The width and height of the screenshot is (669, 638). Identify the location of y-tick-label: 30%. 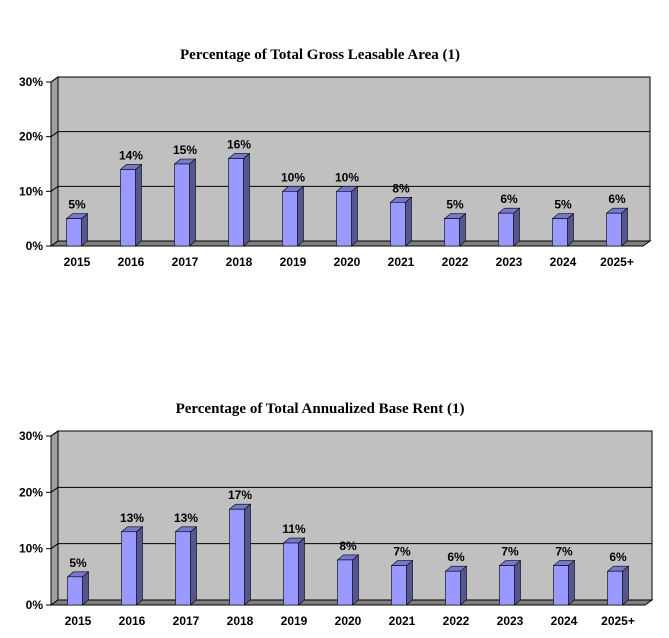
(31, 436).